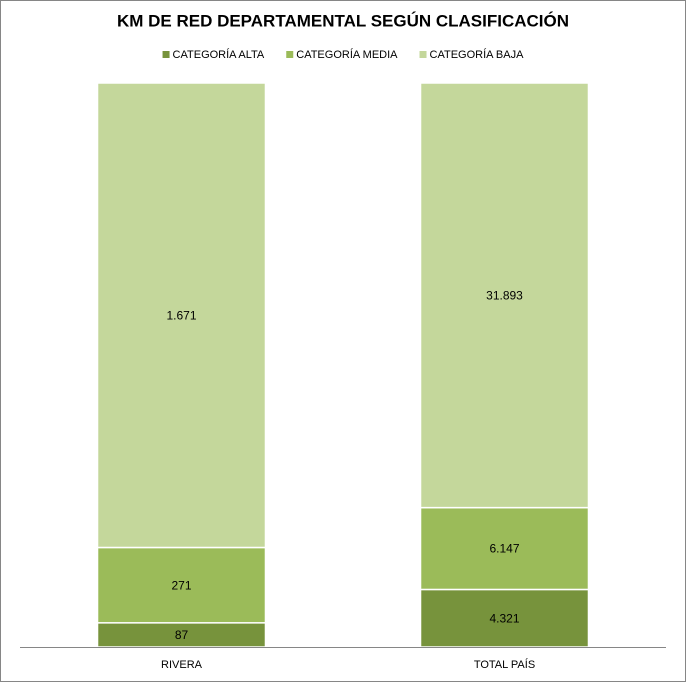  What do you see at coordinates (347, 54) in the screenshot?
I see `legend-label: CATEGORÍA MEDIA` at bounding box center [347, 54].